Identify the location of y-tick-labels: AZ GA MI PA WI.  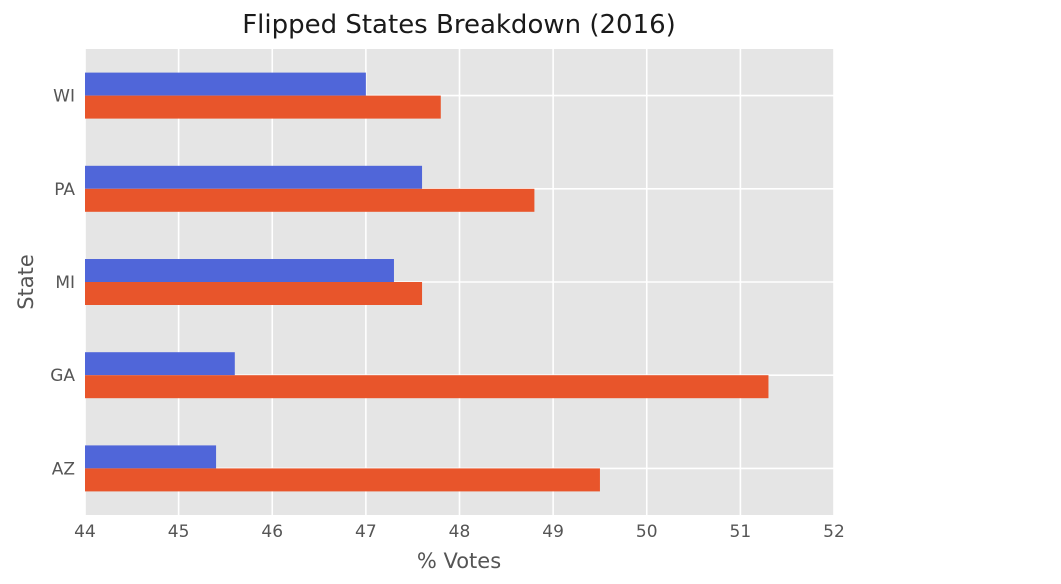
(62, 283).